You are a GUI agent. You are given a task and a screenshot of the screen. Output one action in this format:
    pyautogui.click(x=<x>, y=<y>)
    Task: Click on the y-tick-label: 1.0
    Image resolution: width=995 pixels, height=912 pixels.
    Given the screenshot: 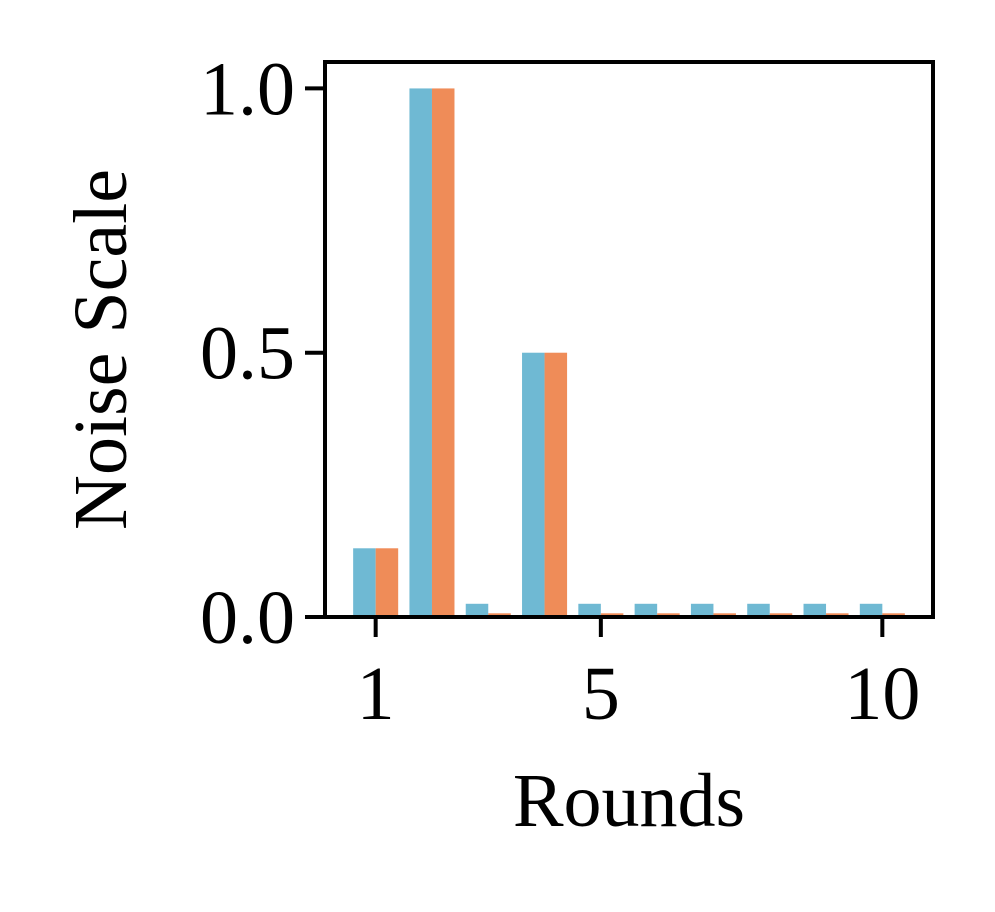 What is the action you would take?
    pyautogui.click(x=247, y=89)
    